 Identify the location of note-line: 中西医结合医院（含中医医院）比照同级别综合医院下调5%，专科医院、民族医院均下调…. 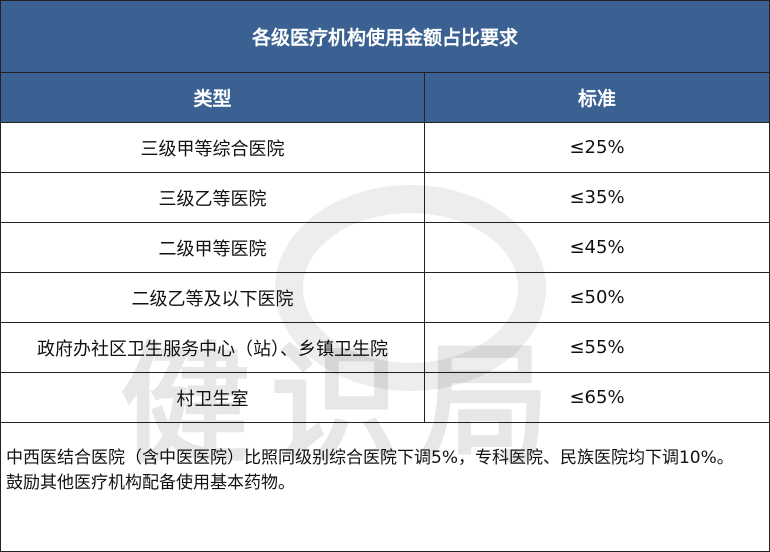
(370, 458).